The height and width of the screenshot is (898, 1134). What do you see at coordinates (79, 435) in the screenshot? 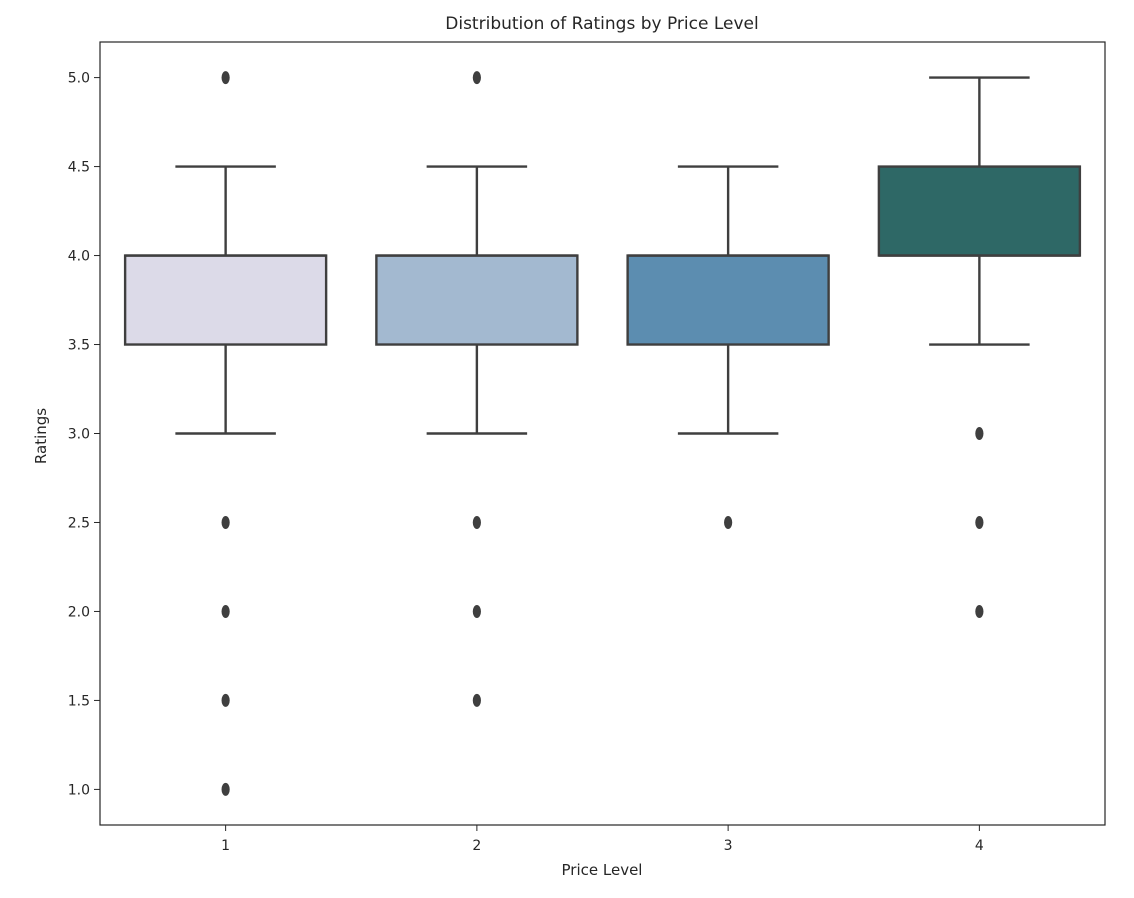
I see `y-tick-label: 3.0` at bounding box center [79, 435].